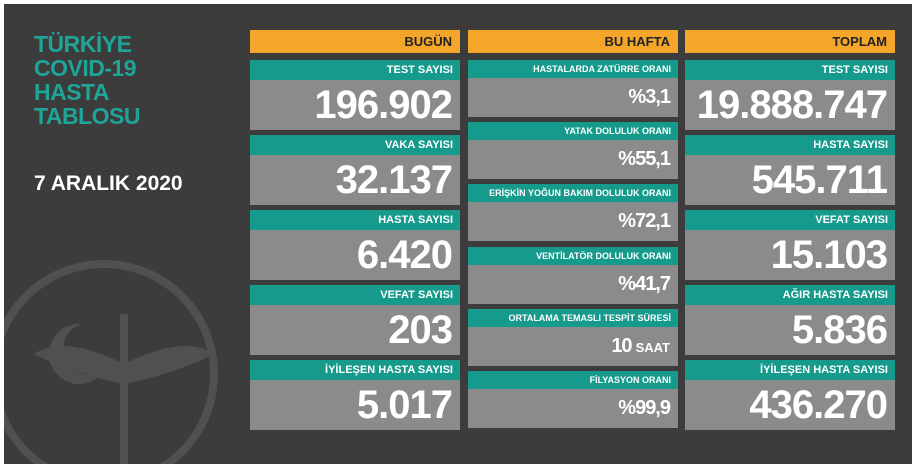 This screenshot has height=468, width=916. Describe the element at coordinates (573, 222) in the screenshot. I see `cell-value: %72,1` at that location.